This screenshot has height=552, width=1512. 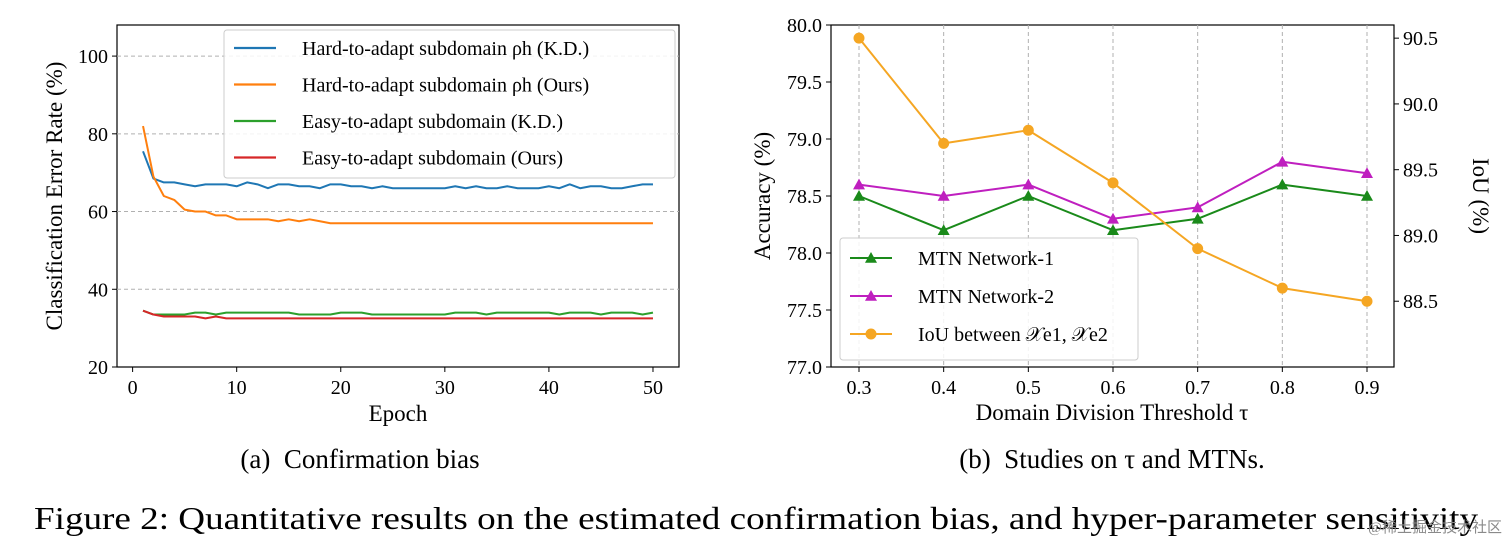 I want to click on chart-a-legend-label-2: Easy-to-adapt subdomain (K.D.), so click(x=432, y=122).